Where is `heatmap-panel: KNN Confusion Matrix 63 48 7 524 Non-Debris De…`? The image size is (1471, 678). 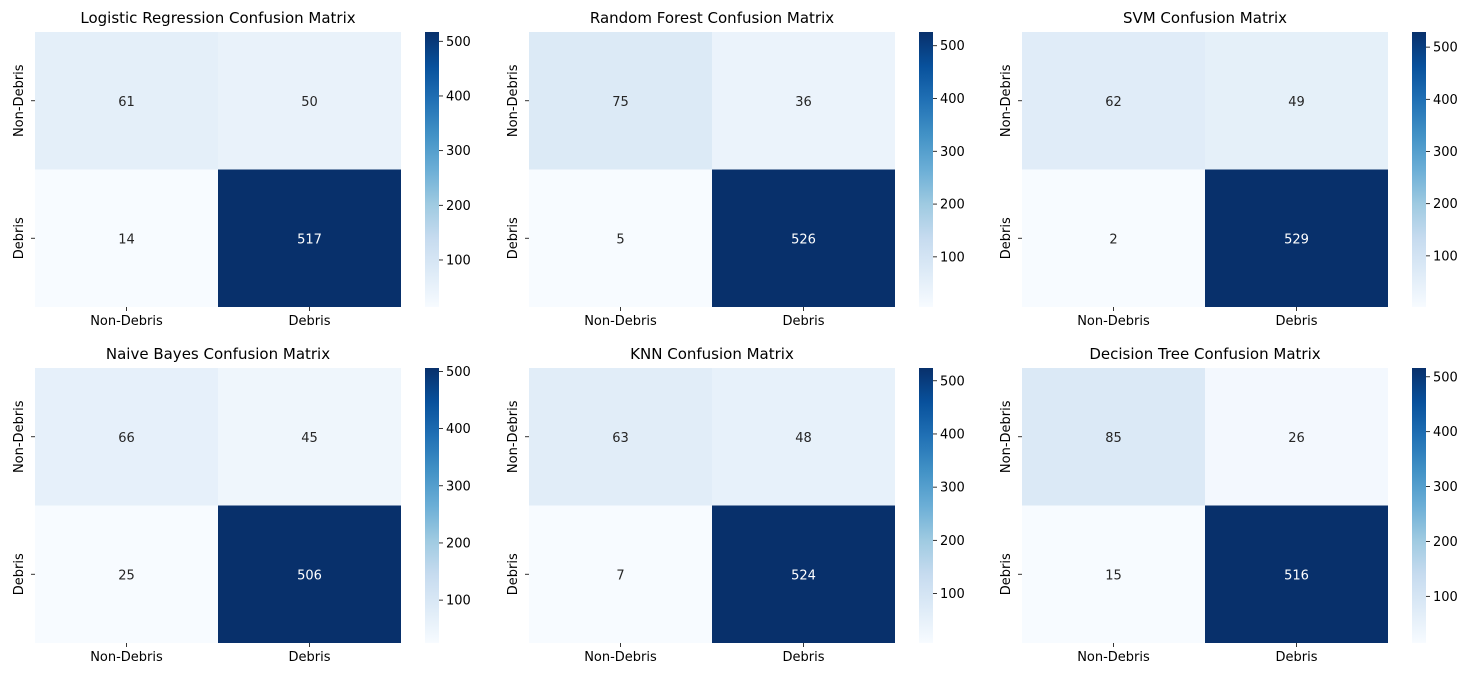 heatmap-panel: KNN Confusion Matrix 63 48 7 524 Non-Debris De… is located at coordinates (735, 505).